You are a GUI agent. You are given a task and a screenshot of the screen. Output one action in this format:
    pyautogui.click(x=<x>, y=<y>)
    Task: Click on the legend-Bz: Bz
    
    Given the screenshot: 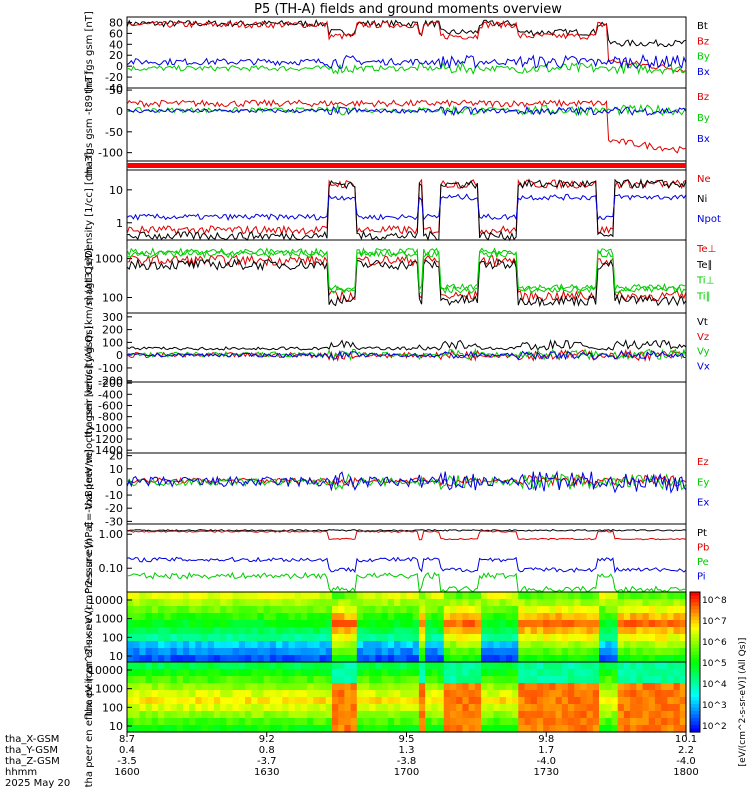 What is the action you would take?
    pyautogui.click(x=703, y=97)
    